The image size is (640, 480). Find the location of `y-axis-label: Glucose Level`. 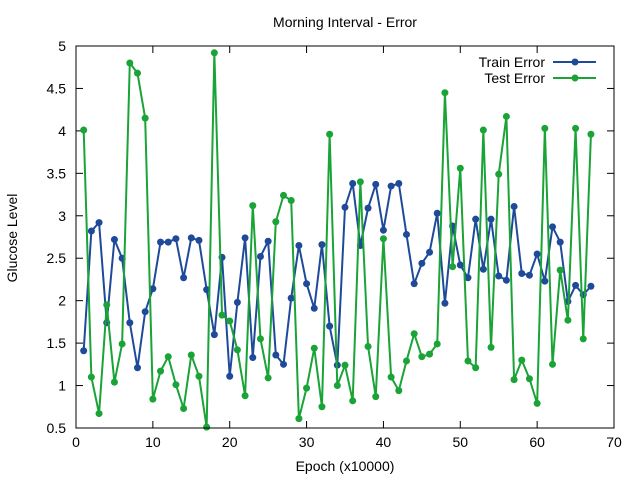

y-axis-label: Glucose Level is located at coordinates (12, 238).